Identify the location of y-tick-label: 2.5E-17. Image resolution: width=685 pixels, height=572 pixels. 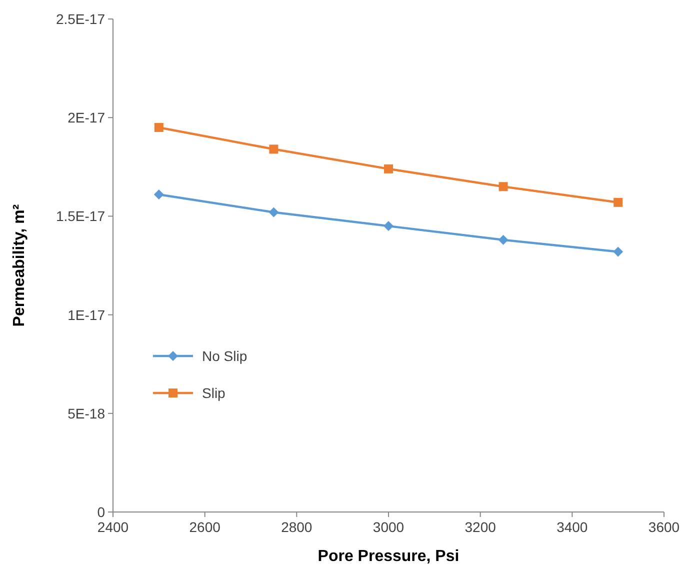
(81, 19).